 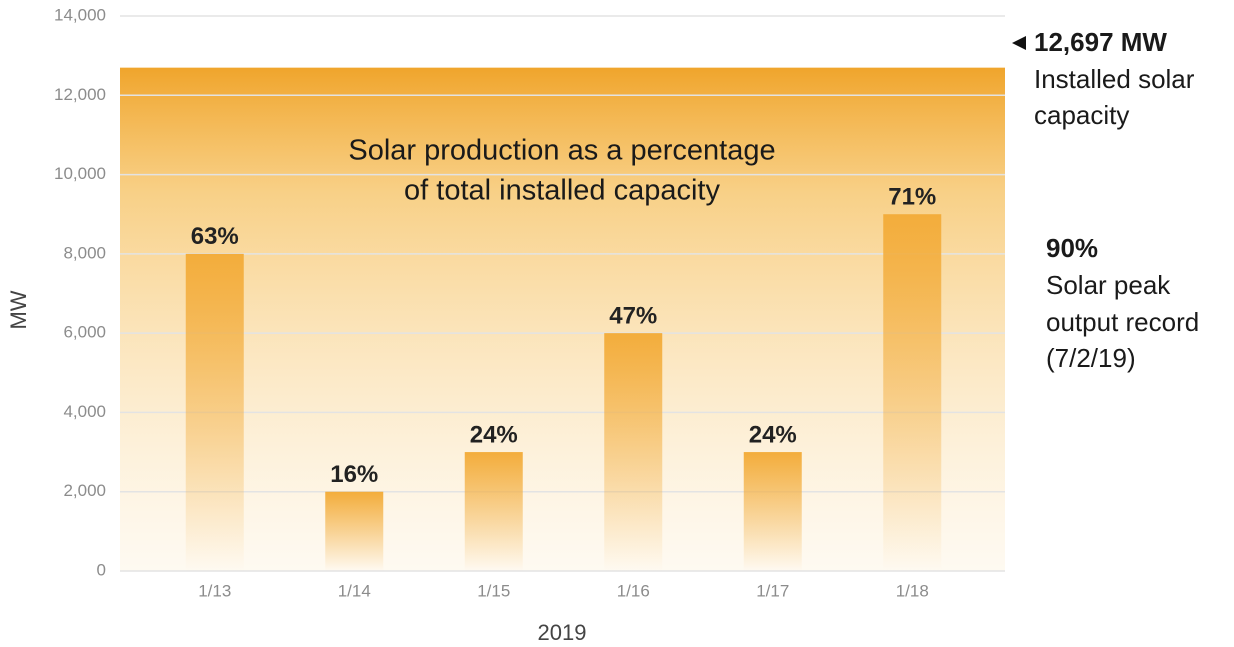 I want to click on x-tick-label: 1/15, so click(x=493, y=590).